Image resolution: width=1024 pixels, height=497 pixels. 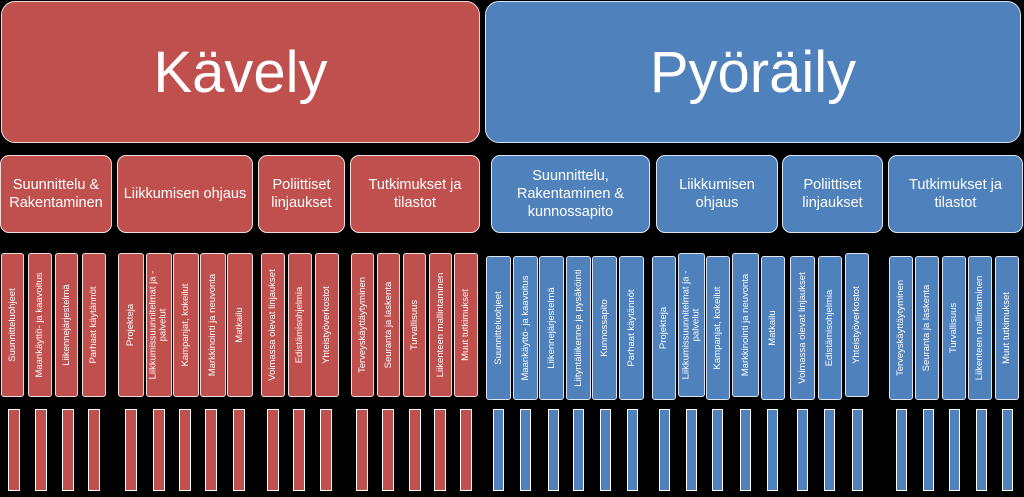 I want to click on kavely-item-yhteistyoverkostot: Yhteistyöverkostot, so click(x=327, y=325).